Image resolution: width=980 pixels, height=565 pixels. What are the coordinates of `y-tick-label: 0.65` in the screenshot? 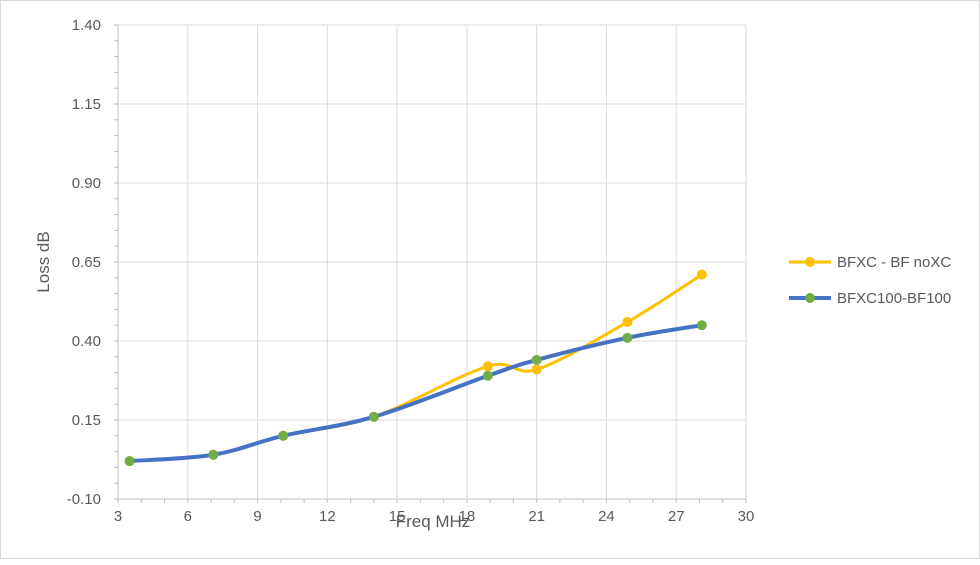 It's located at (86, 262).